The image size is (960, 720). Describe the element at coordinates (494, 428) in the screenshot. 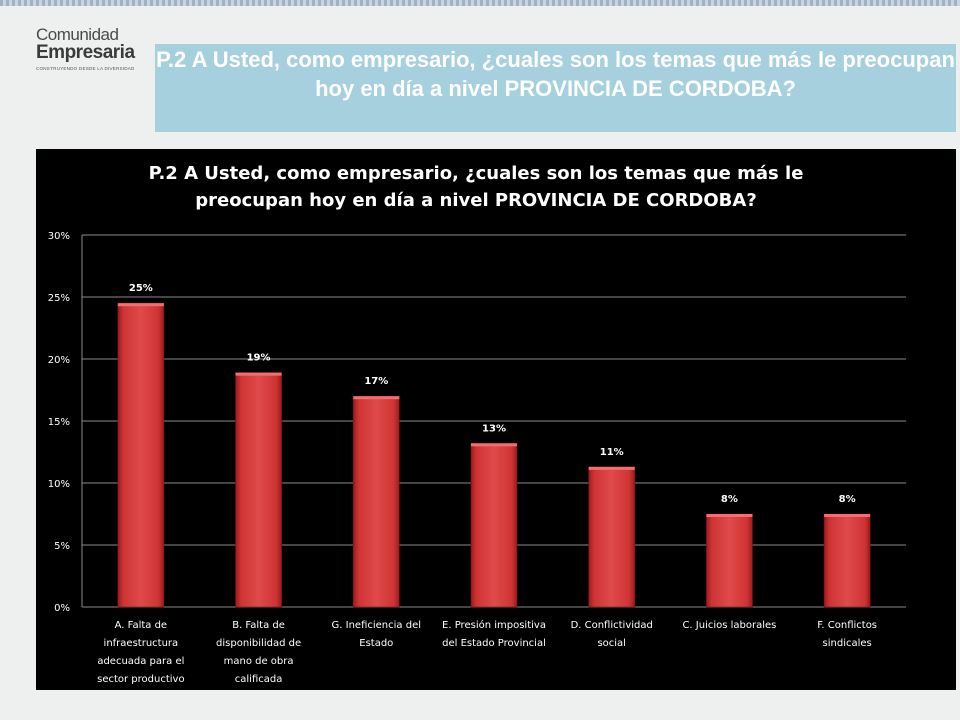

I see `data-label: 13%` at that location.